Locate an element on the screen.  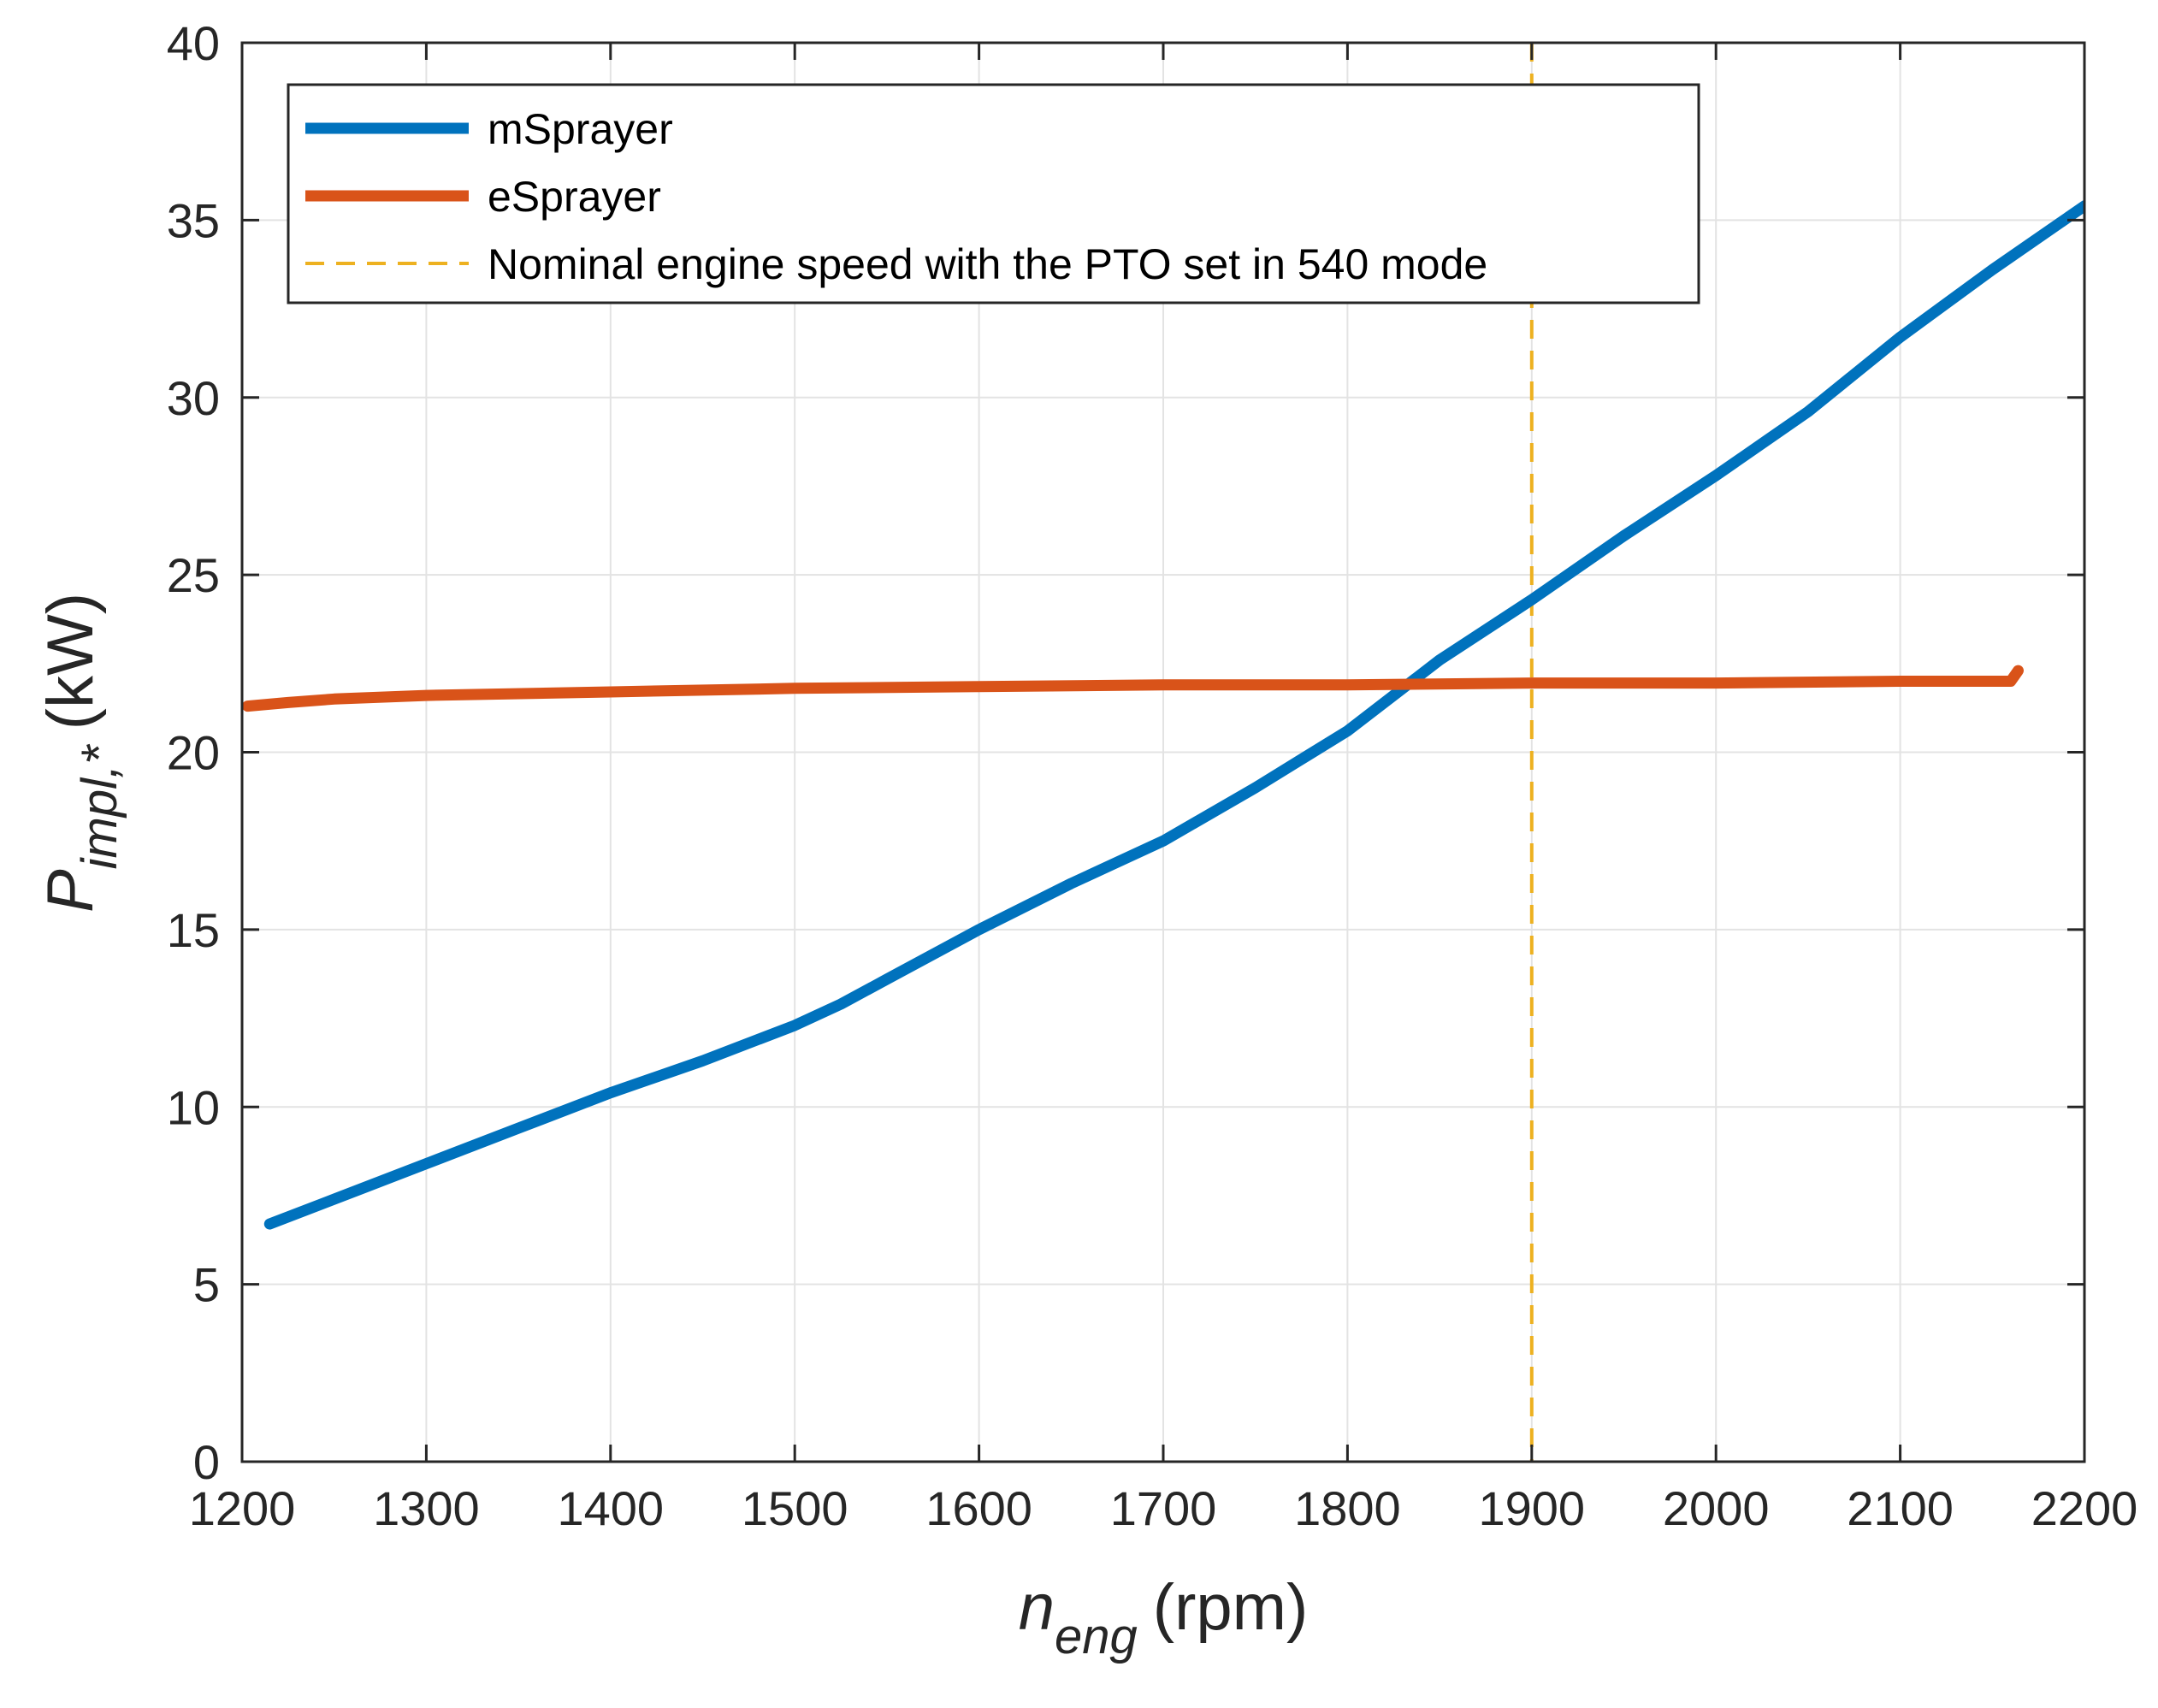
y-axis-title-subscript: impl,* is located at coordinates (100, 806).